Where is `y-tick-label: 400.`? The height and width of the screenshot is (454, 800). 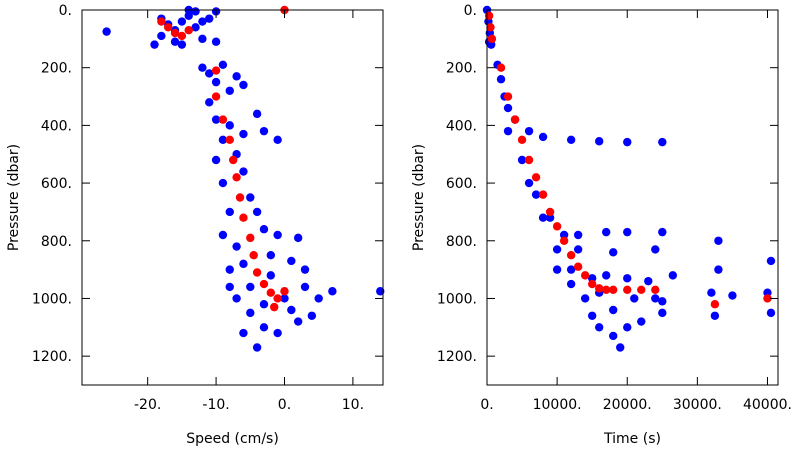
y-tick-label: 400. is located at coordinates (461, 126).